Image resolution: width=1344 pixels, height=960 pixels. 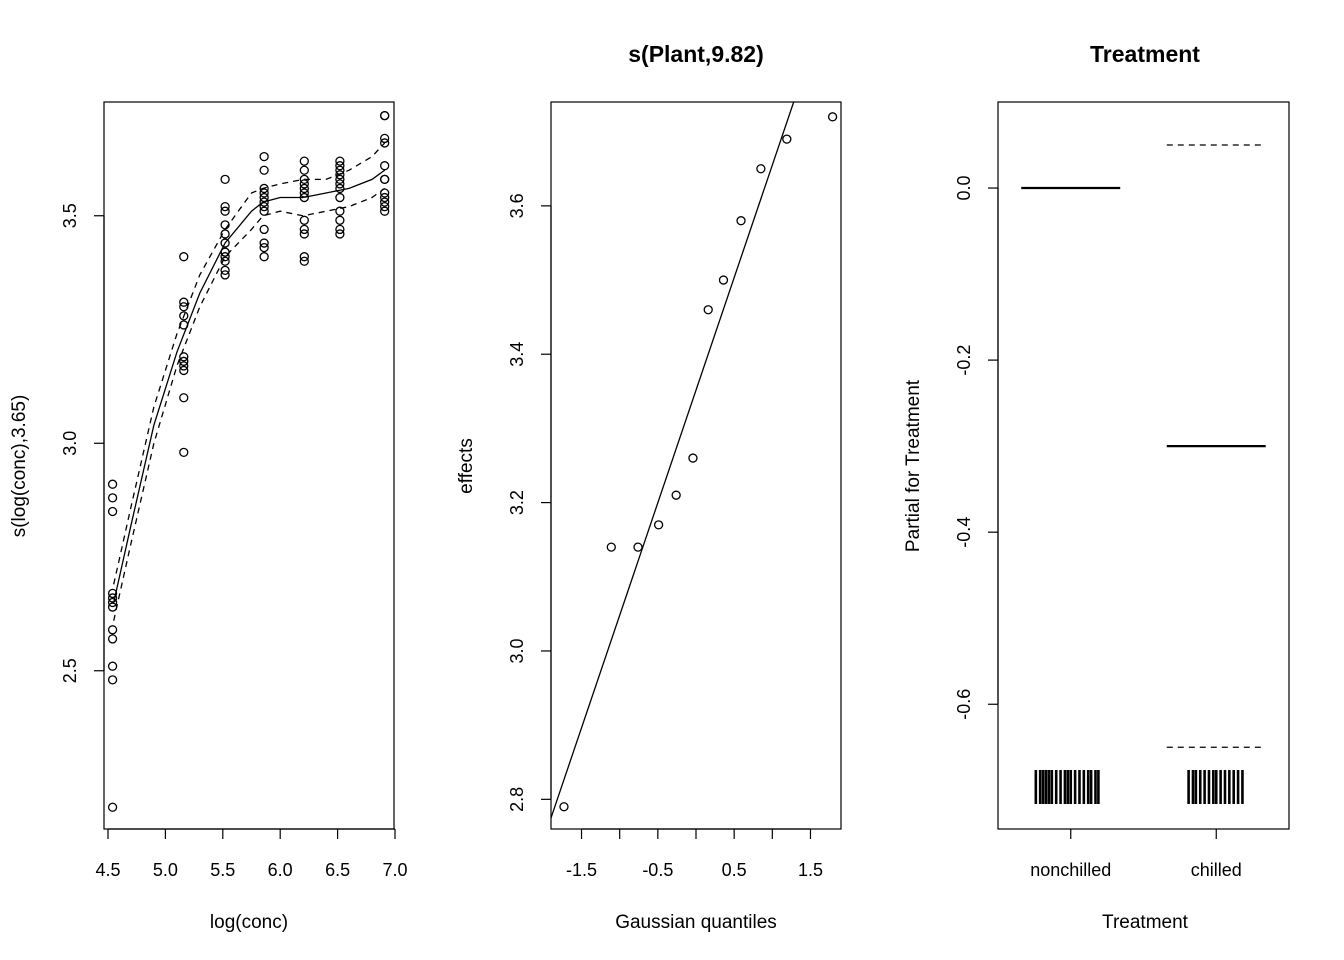 What do you see at coordinates (913, 465) in the screenshot?
I see `panel-3-y-axis-label: Partial for Treatment` at bounding box center [913, 465].